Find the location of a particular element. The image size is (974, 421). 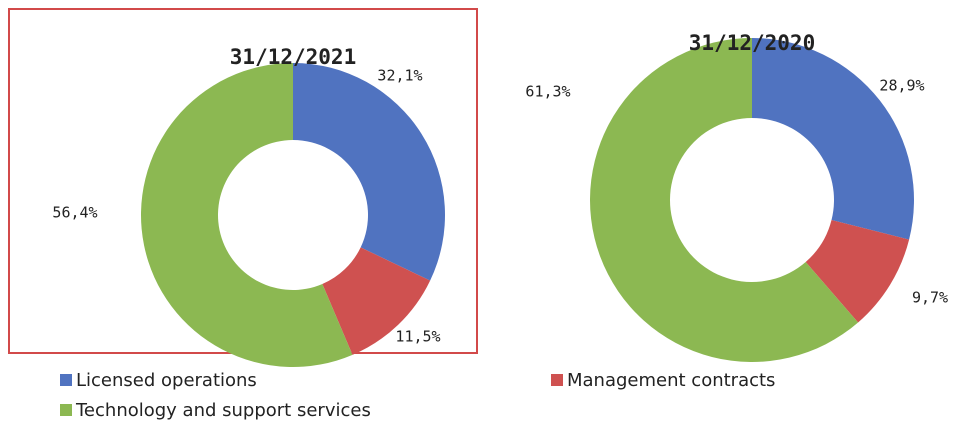

chart-title: 31/12/2020 is located at coordinates (752, 43).